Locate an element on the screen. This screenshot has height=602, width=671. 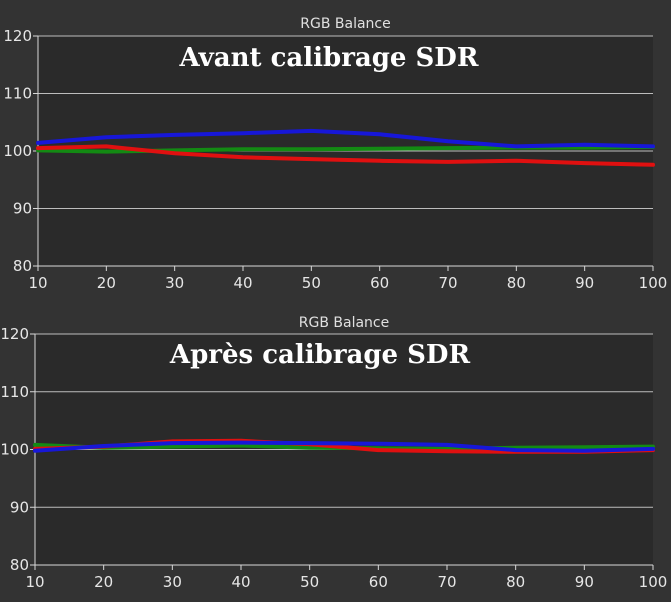
chart-annotation: Avant calibrage SDR is located at coordinates (329, 58).